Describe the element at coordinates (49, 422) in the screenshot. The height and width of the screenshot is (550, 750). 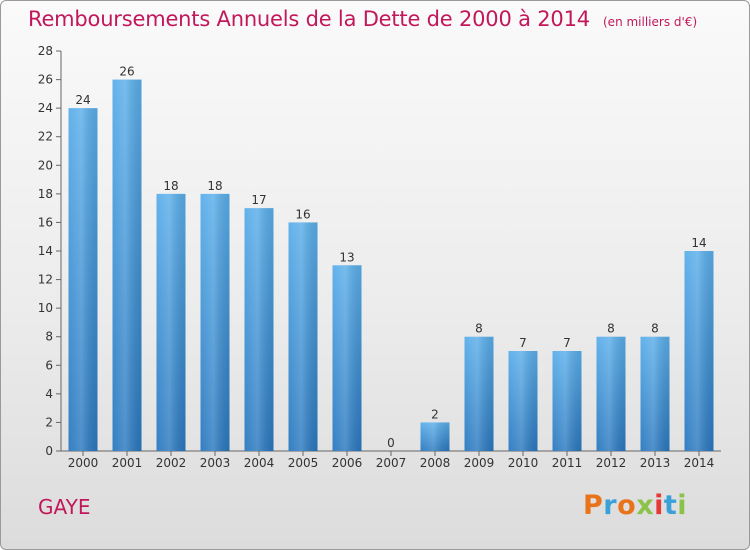
I see `y-tick-label: 2` at that location.